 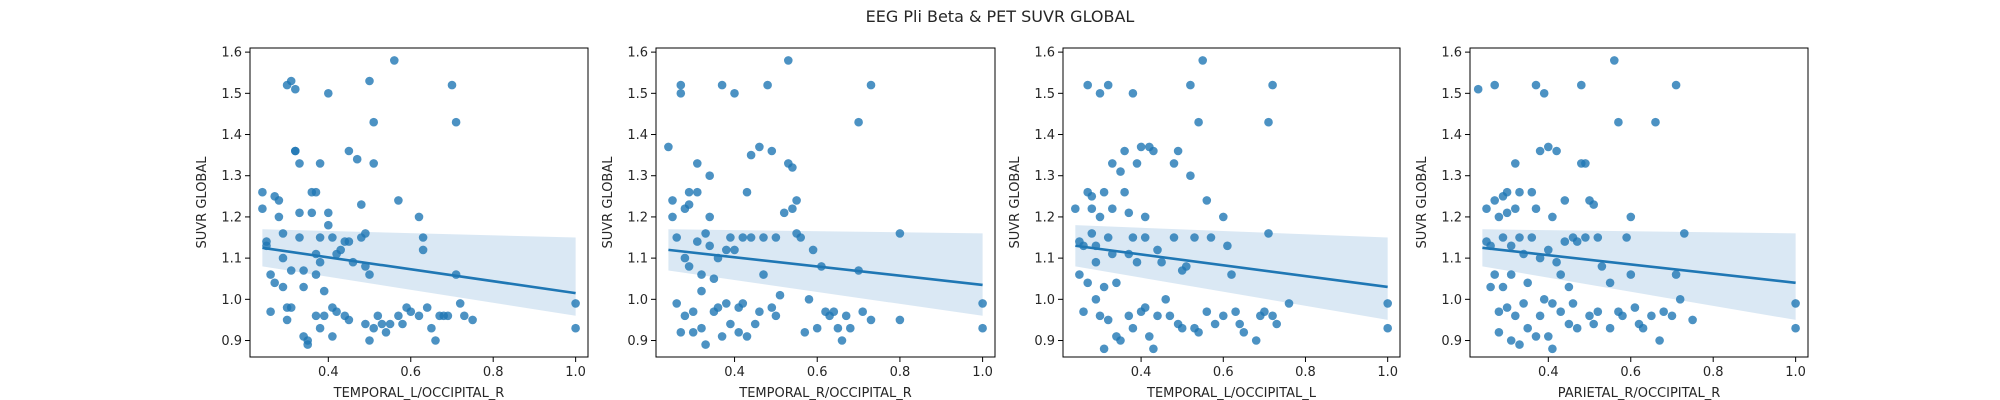 What do you see at coordinates (410, 372) in the screenshot?
I see `x-tick-label: 0.6` at bounding box center [410, 372].